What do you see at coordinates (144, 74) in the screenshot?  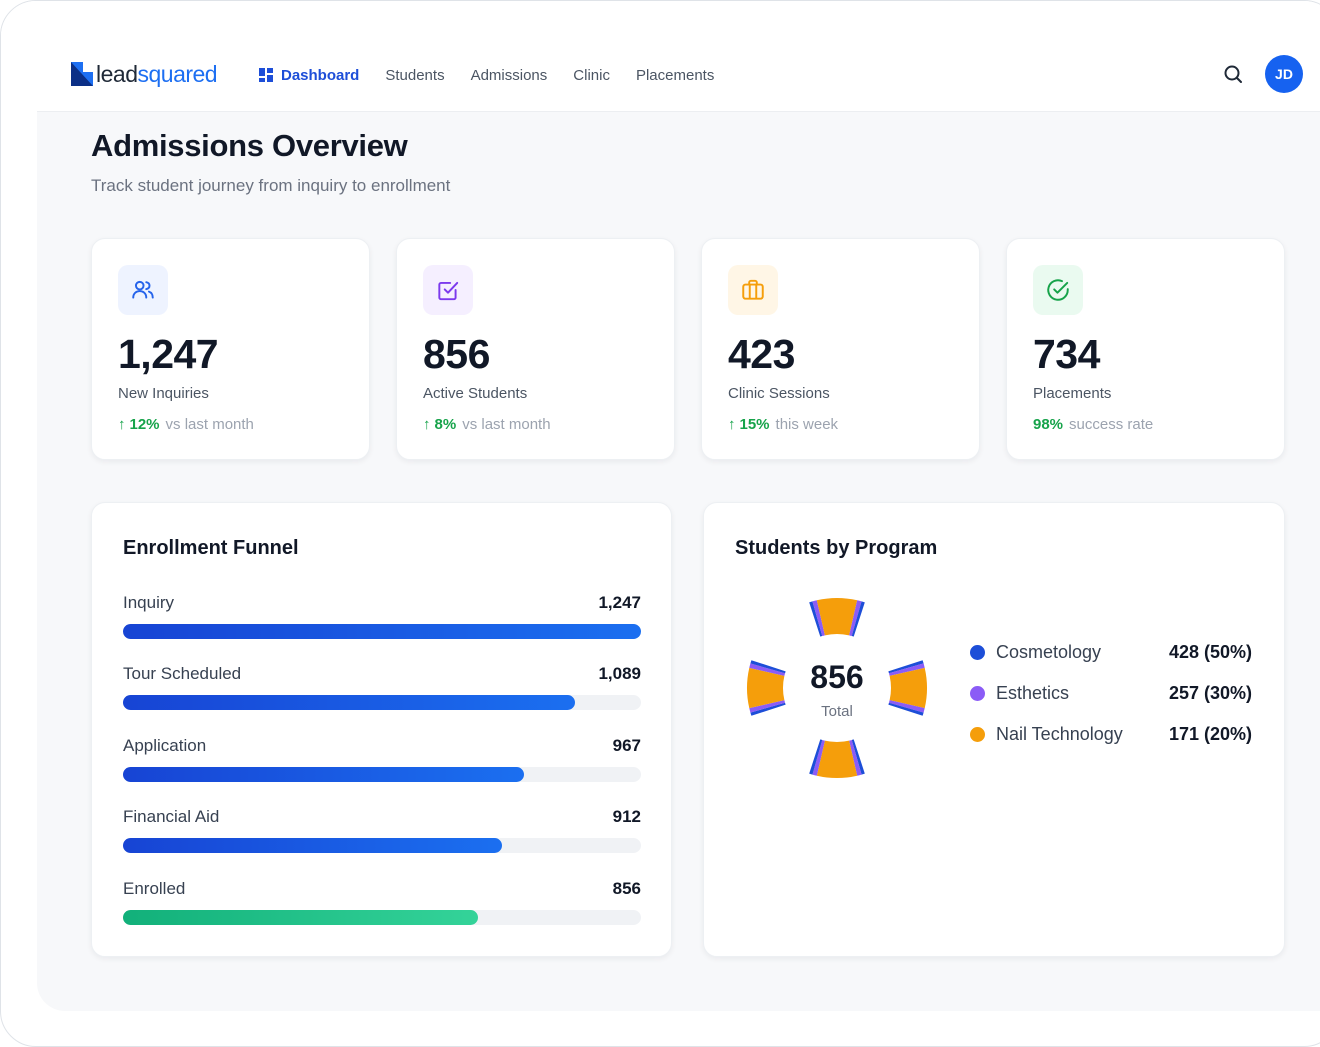 I see `logo: lead squared` at bounding box center [144, 74].